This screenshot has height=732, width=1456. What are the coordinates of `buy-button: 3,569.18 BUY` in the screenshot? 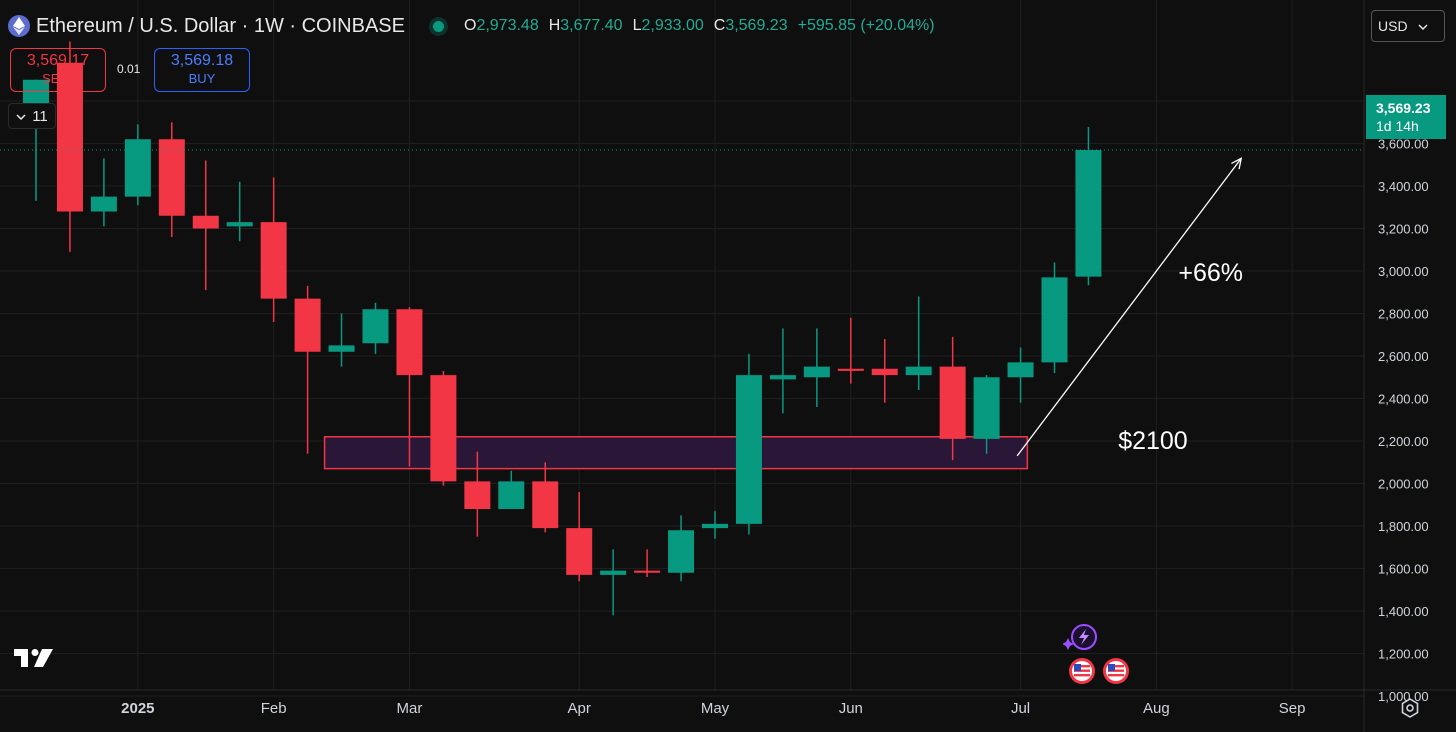 It's located at (202, 70).